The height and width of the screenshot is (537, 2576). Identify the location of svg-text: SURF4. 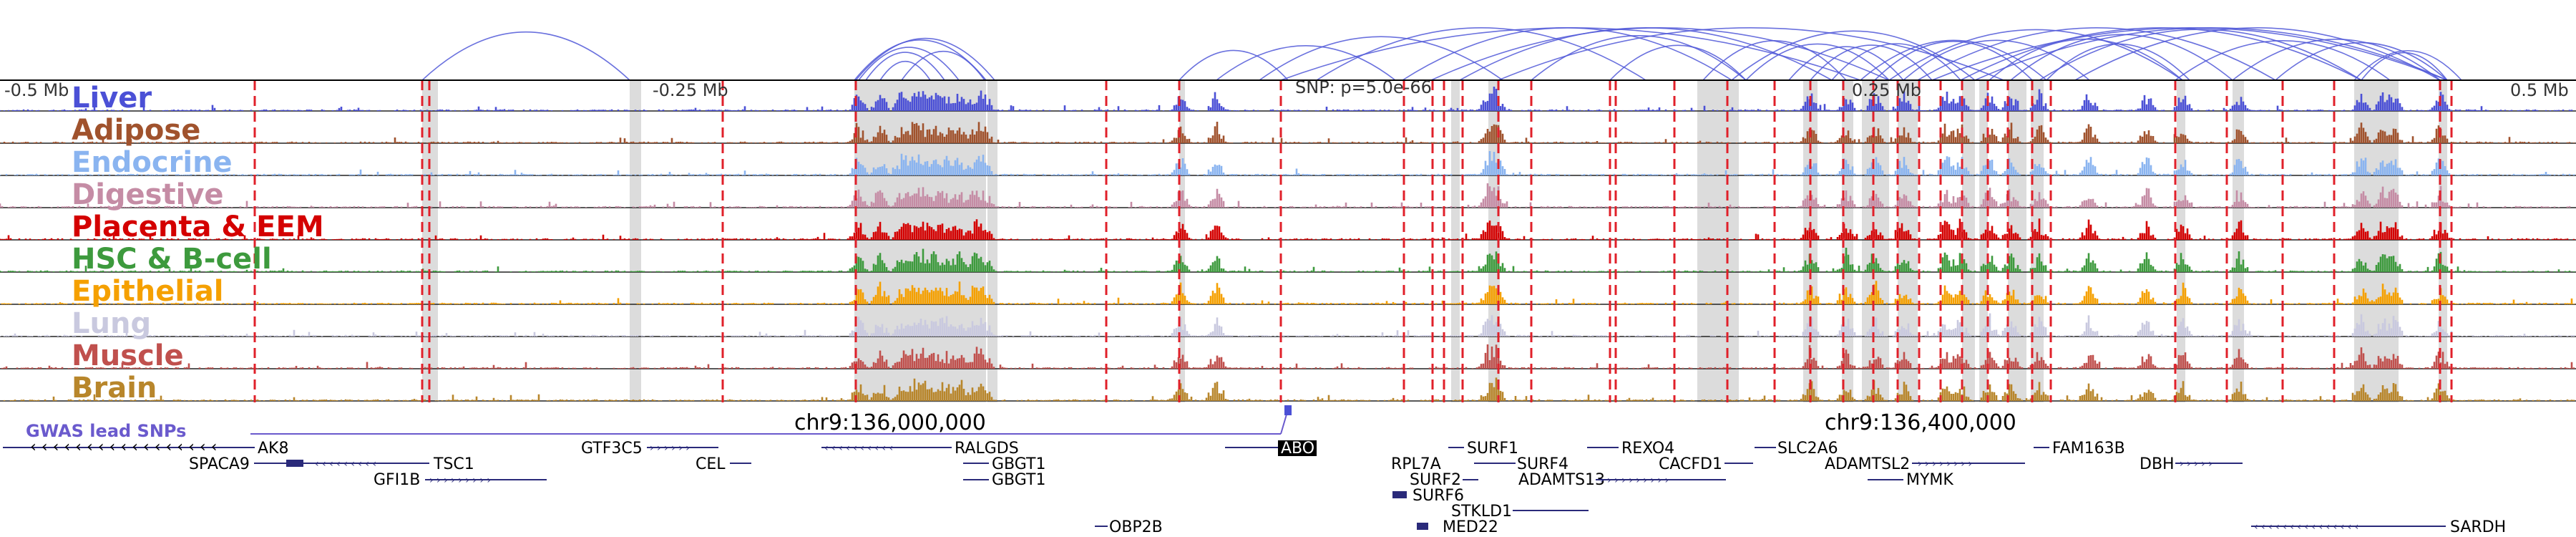
(1542, 464).